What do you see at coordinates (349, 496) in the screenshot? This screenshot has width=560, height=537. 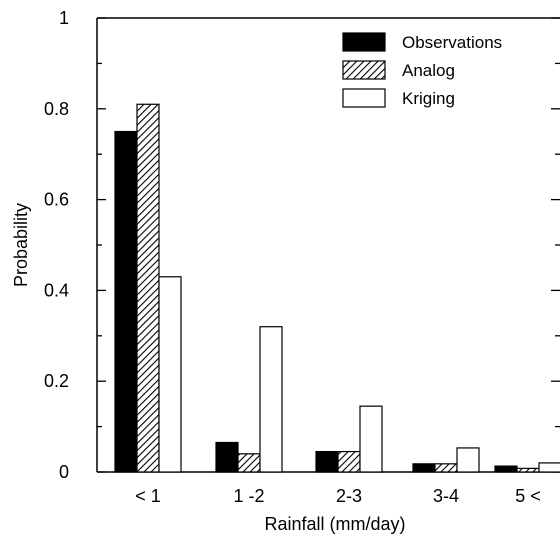 I see `x-tick-label: 2-3` at bounding box center [349, 496].